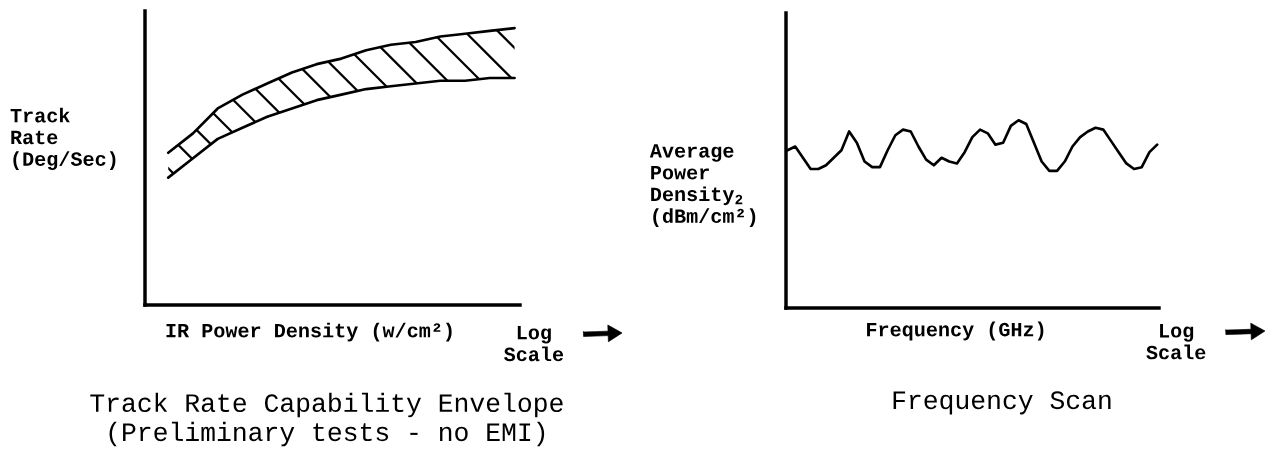 The height and width of the screenshot is (454, 1274). What do you see at coordinates (326, 405) in the screenshot?
I see `text: Track Rate Capability Envelope` at bounding box center [326, 405].